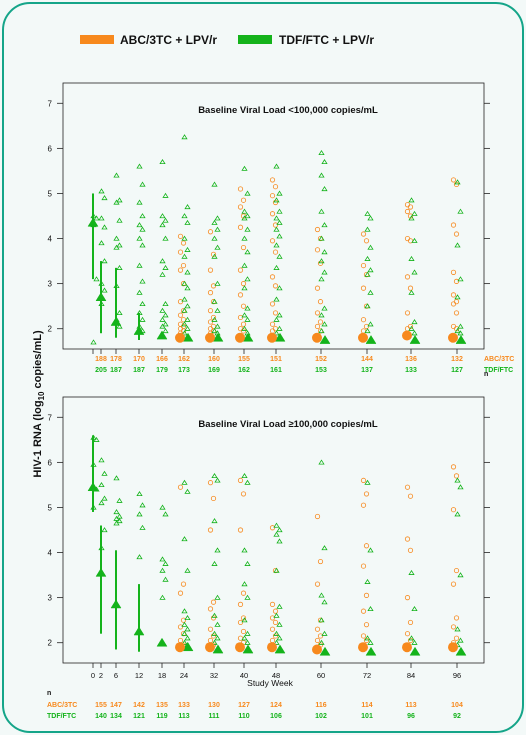 This screenshot has height=735, width=526. What do you see at coordinates (50, 507) in the screenshot?
I see `y-tick-label: 5` at bounding box center [50, 507].